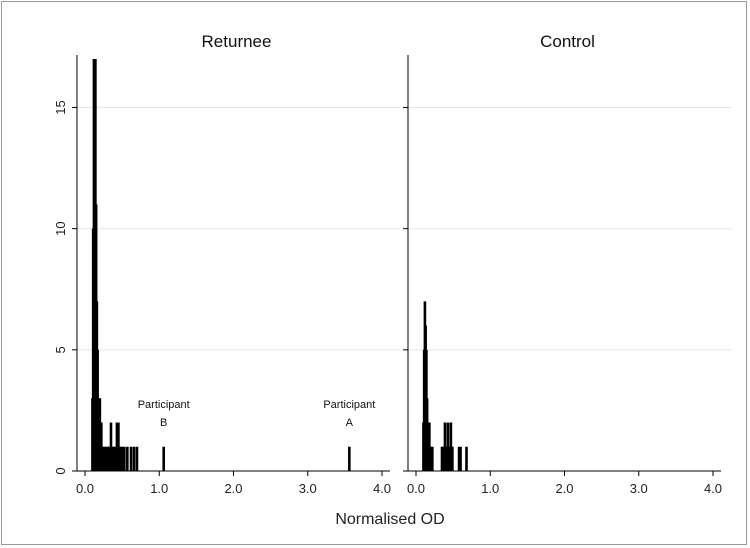 The width and height of the screenshot is (750, 548). I want to click on y-tick-label: 15, so click(60, 107).